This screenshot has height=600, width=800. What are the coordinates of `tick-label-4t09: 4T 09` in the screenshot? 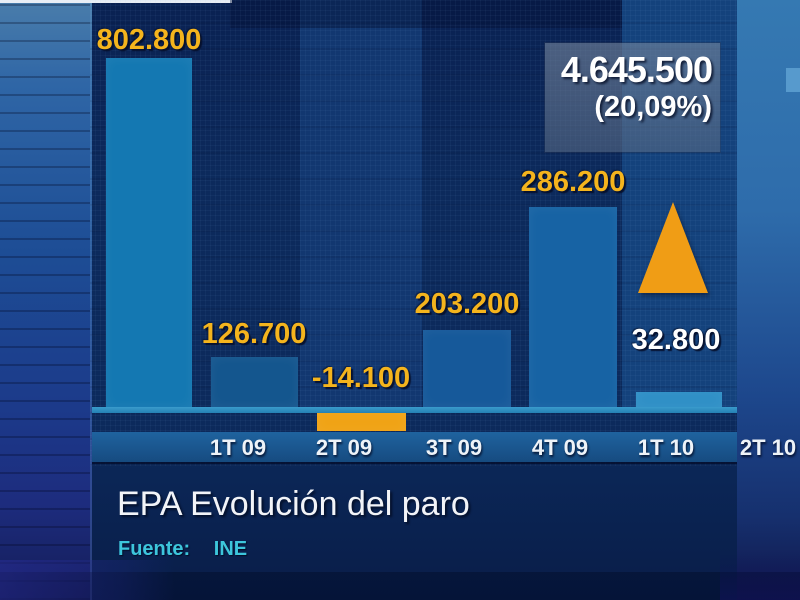 It's located at (560, 447).